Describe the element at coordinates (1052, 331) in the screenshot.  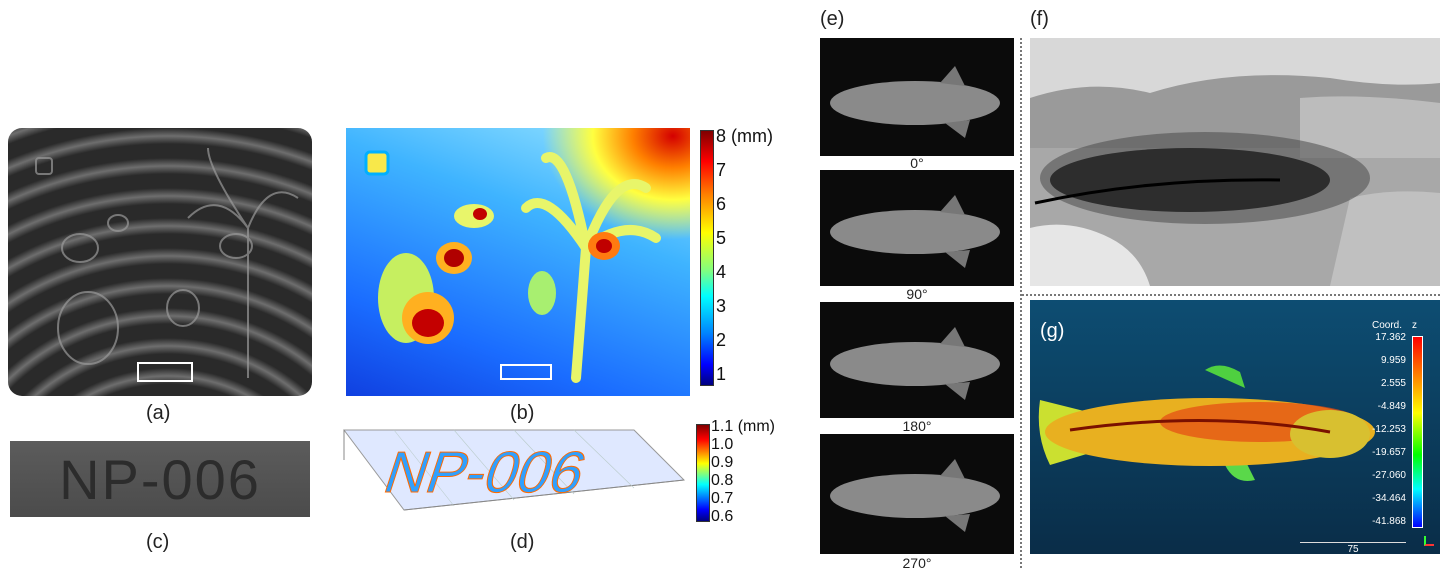
I see `panel-g-label: (g)` at that location.